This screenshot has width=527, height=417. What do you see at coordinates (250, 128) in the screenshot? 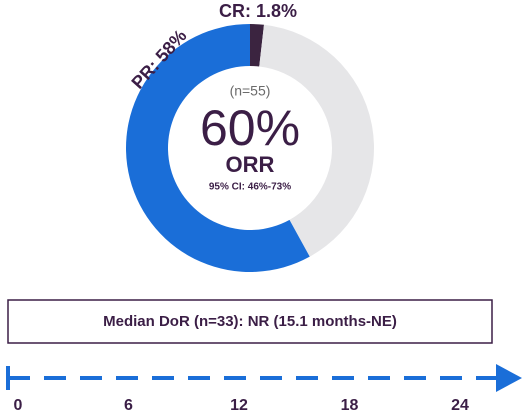
I see `center-value: 60%` at bounding box center [250, 128].